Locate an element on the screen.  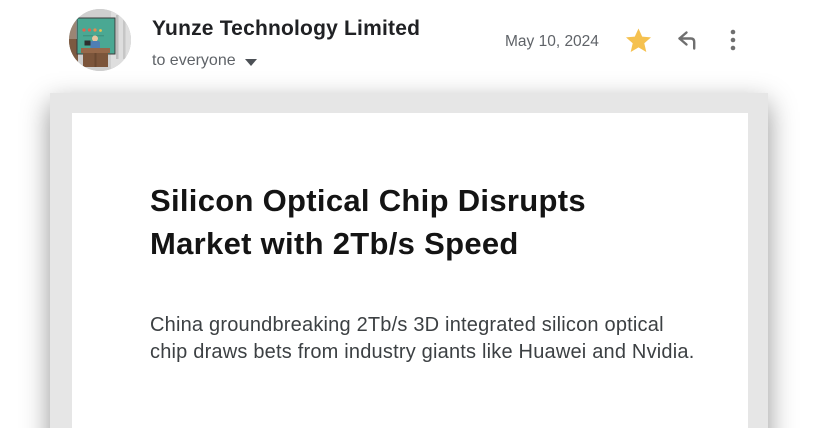
star-icon is located at coordinates (638, 40).